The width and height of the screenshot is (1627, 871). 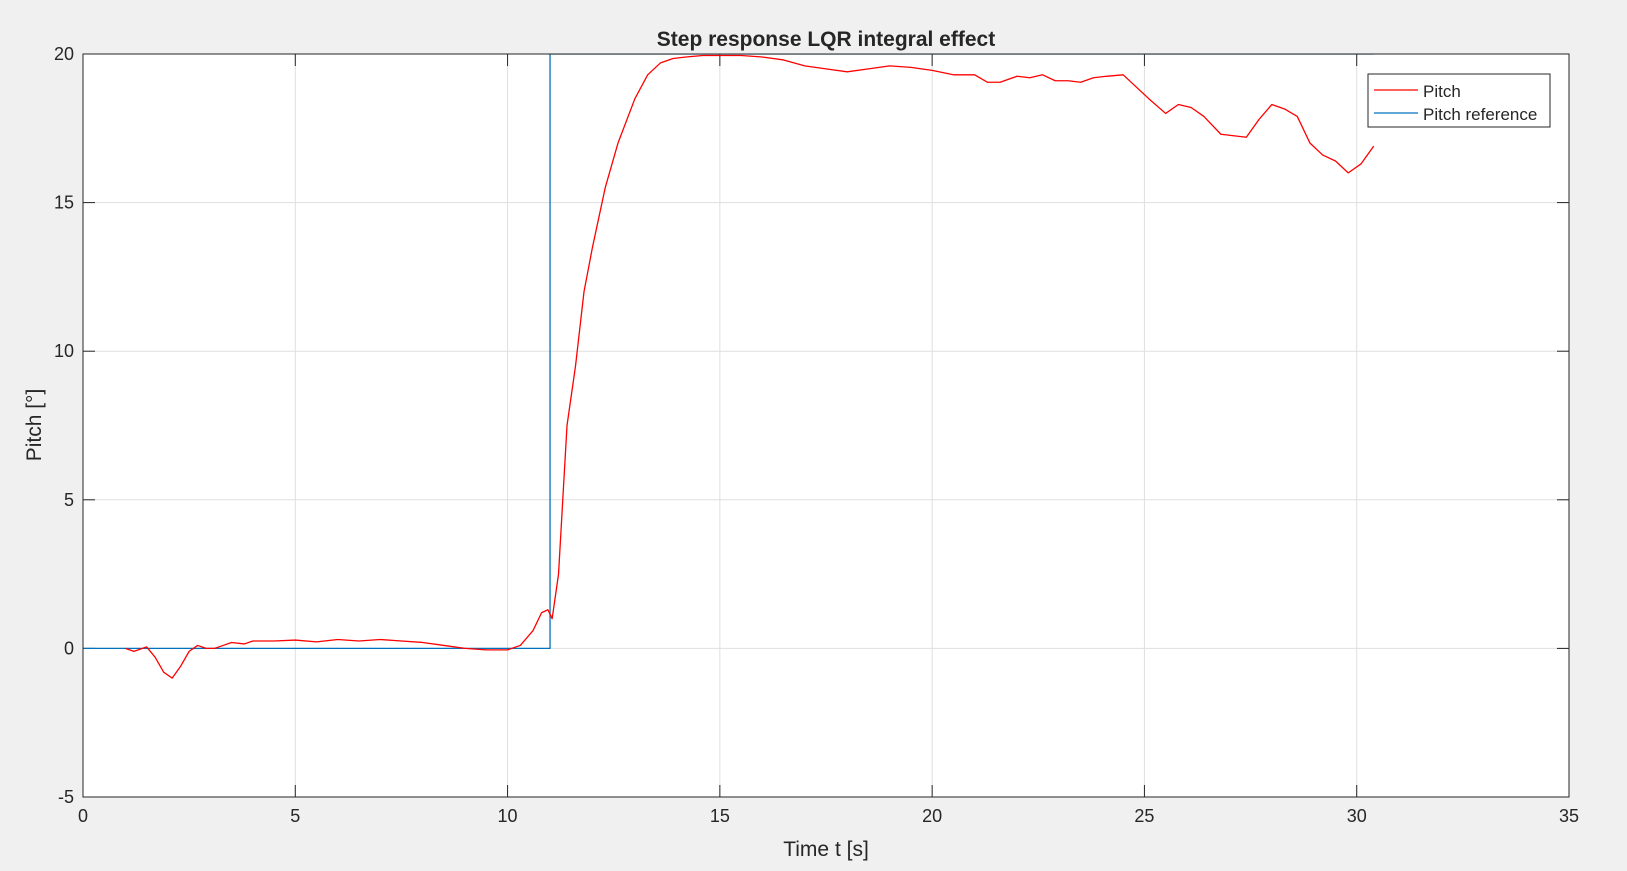 I want to click on legend-label-pitch-reference: Pitch reference, so click(x=1480, y=114).